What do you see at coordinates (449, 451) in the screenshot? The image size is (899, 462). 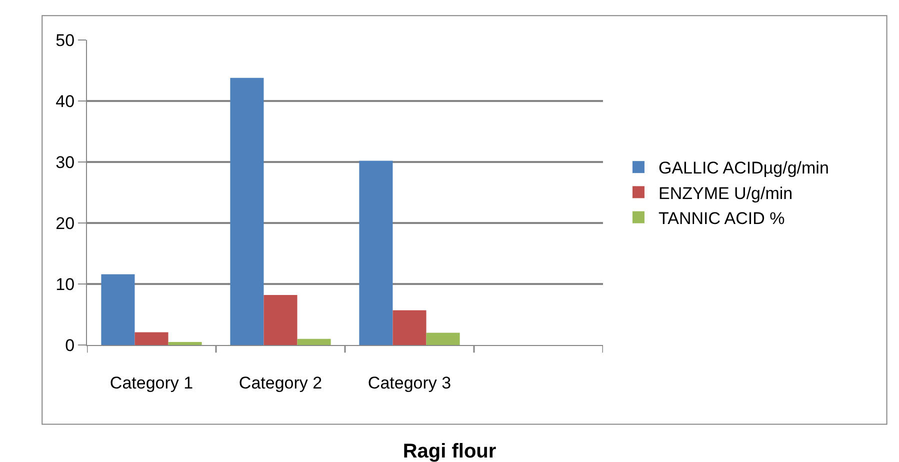 I see `text: Ragi flour` at bounding box center [449, 451].